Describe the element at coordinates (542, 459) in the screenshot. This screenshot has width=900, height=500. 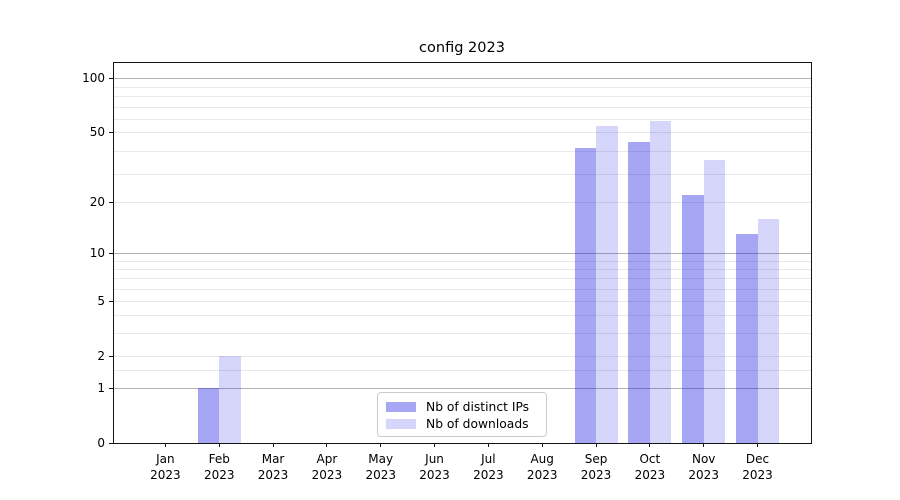
I see `x-tick-month: Aug` at that location.